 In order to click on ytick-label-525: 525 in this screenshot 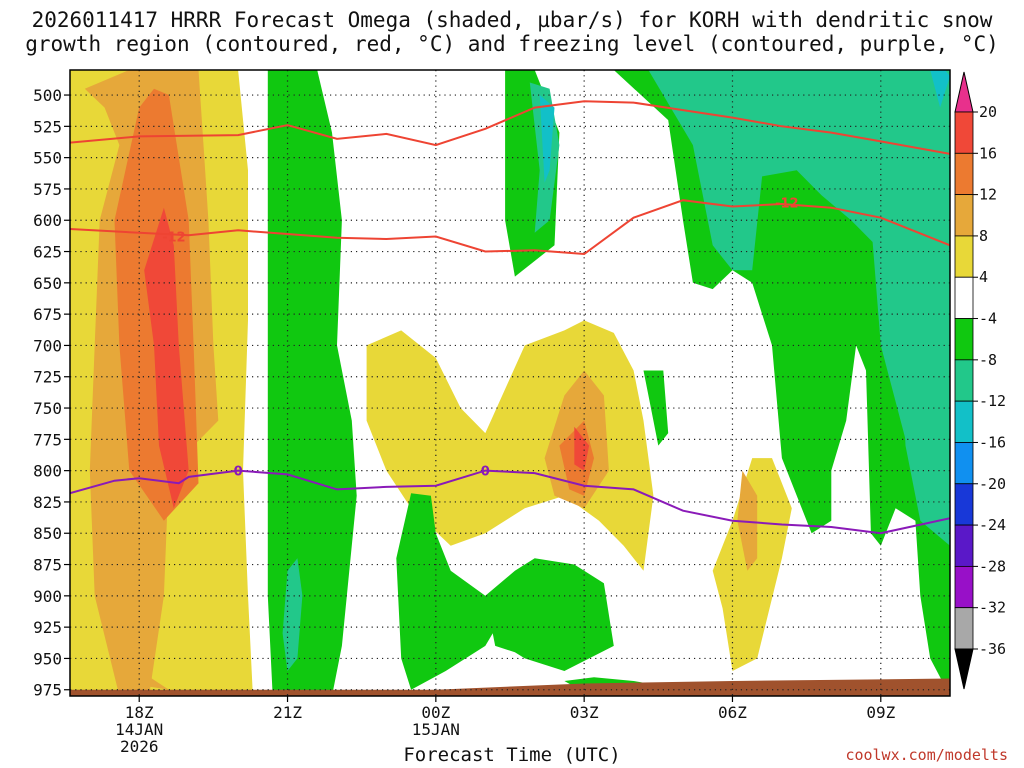, I will do `click(47, 126)`.